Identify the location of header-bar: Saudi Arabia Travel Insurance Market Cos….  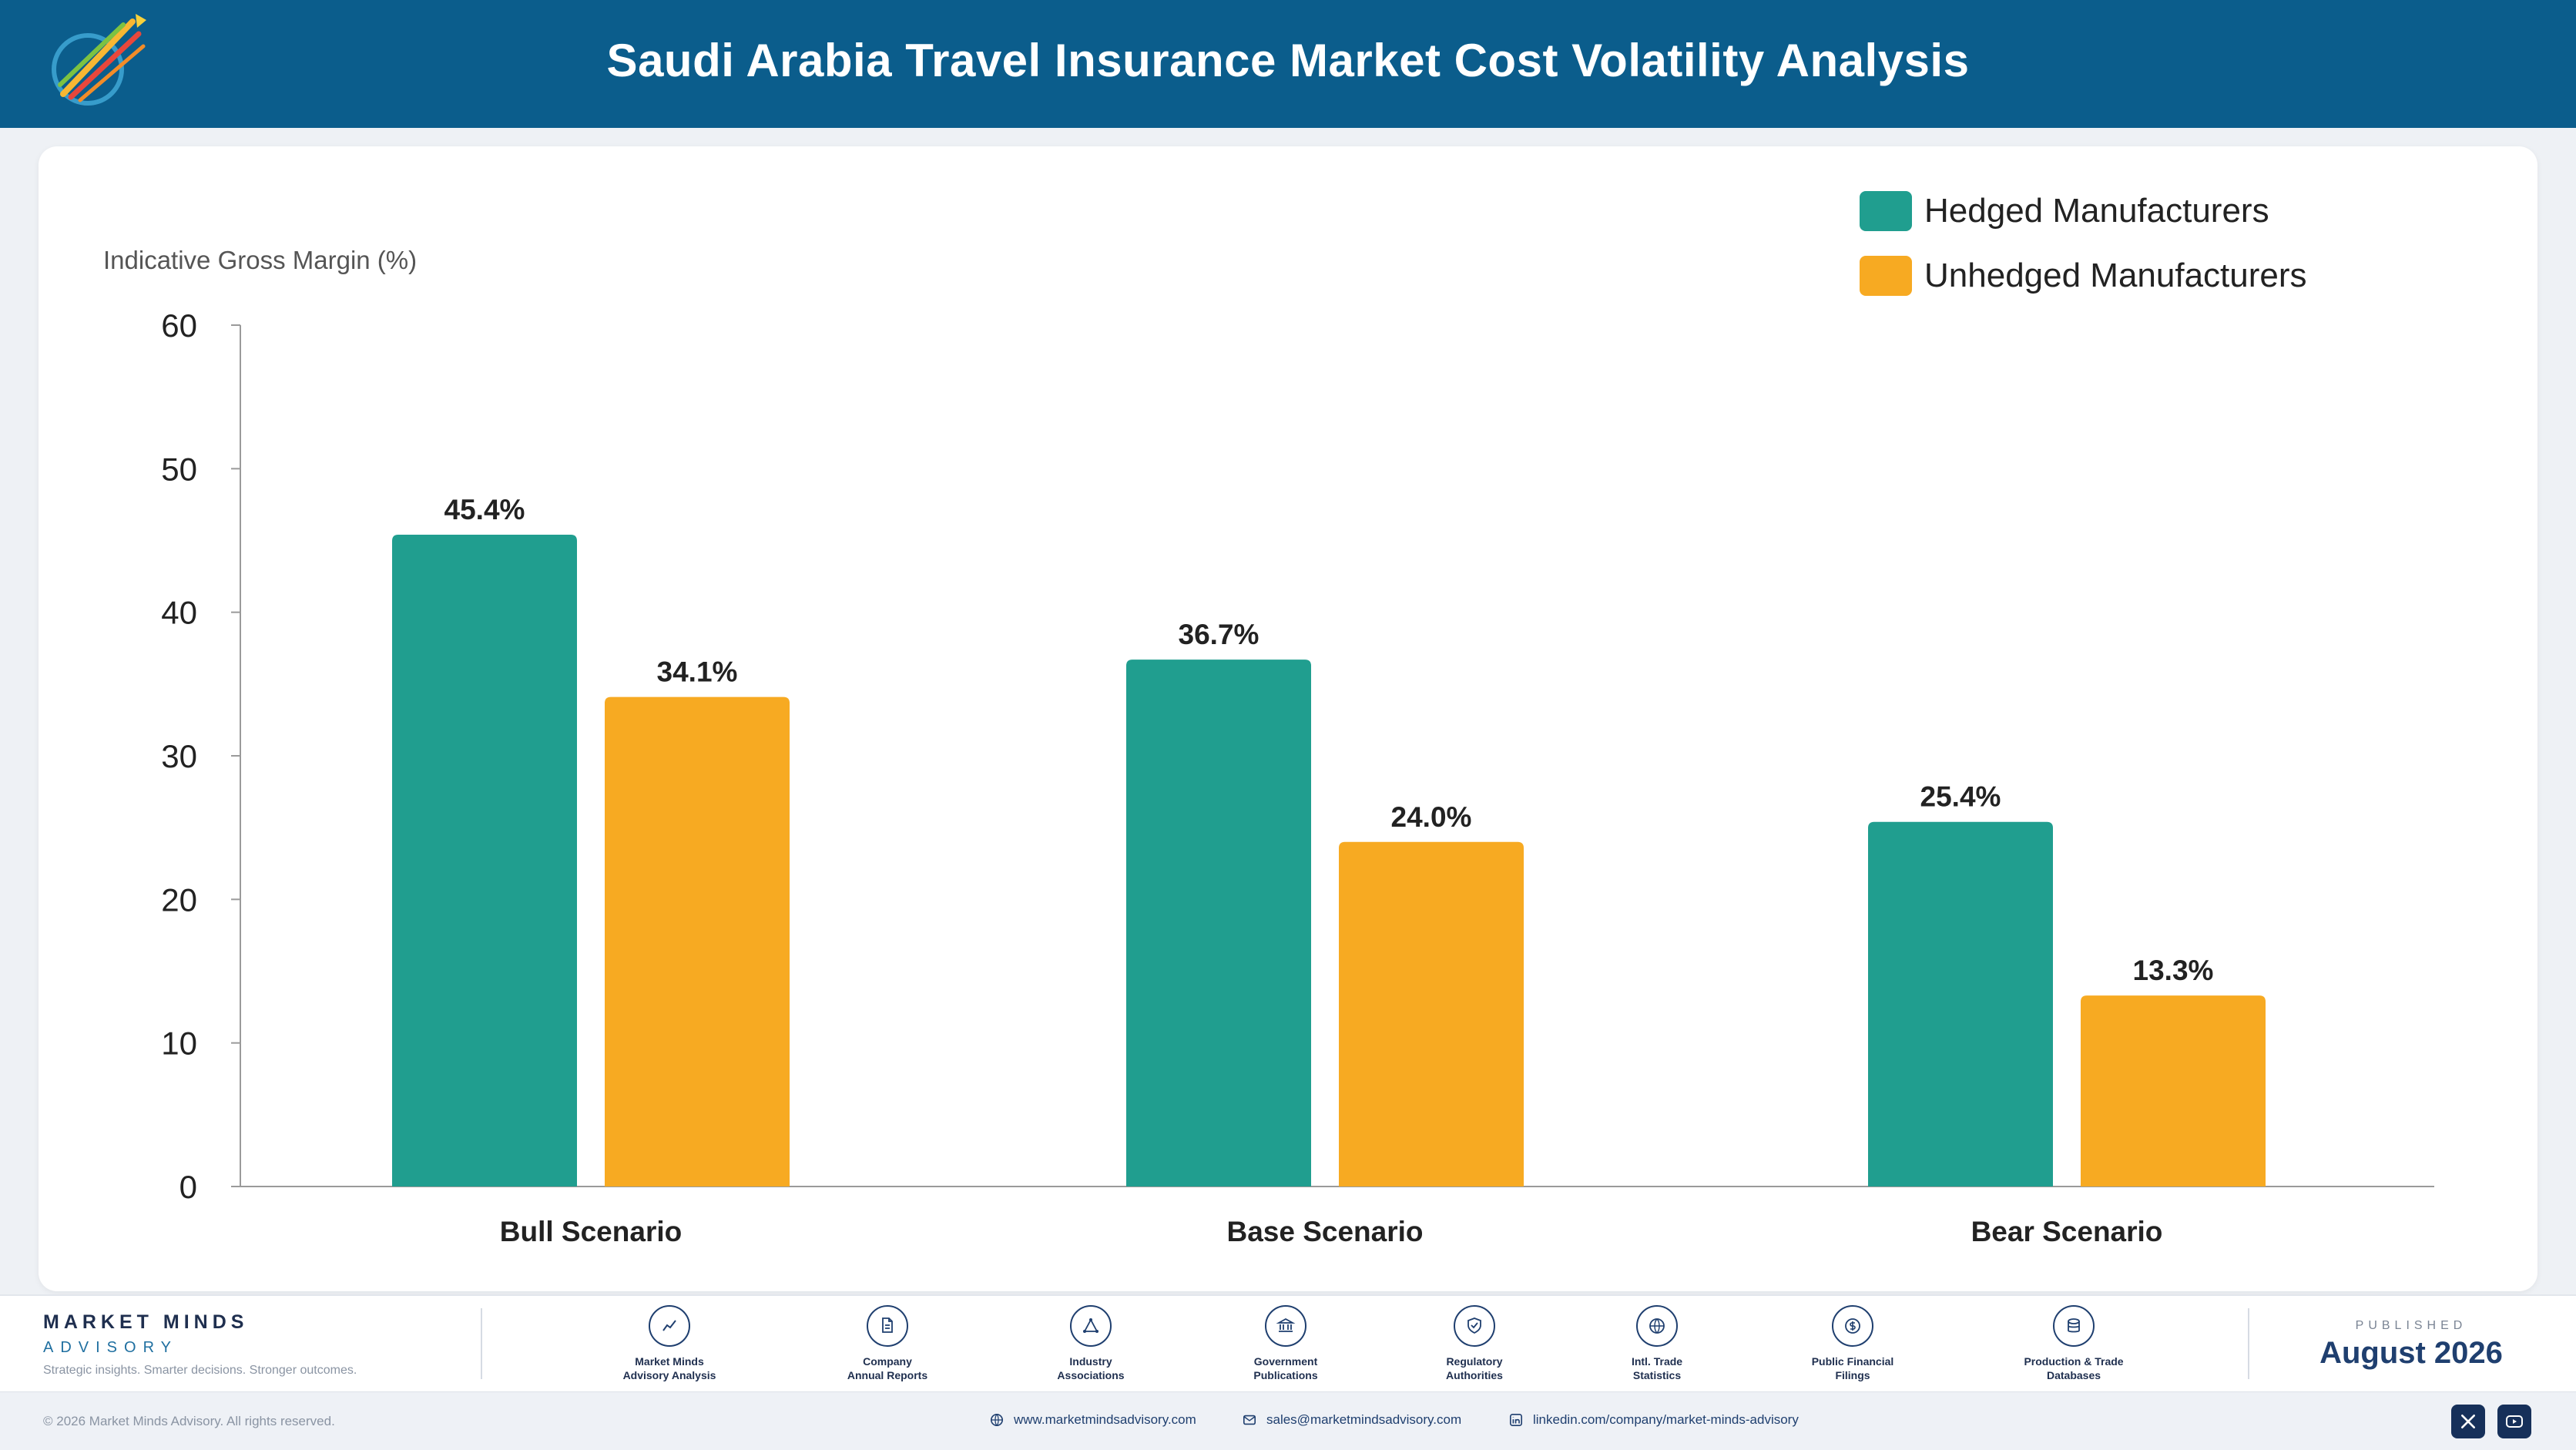
(1288, 64).